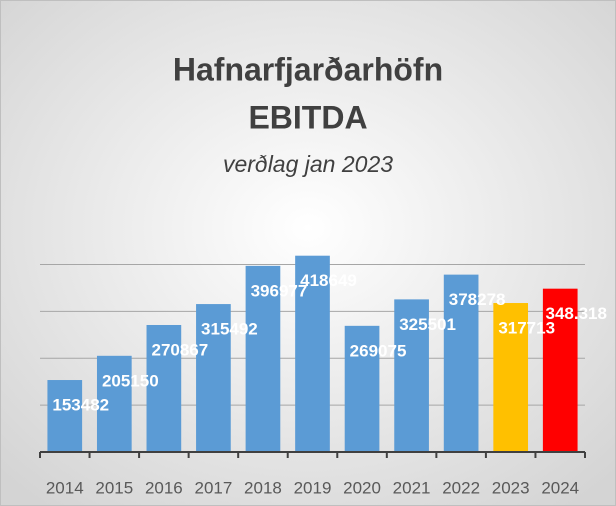 The image size is (616, 506). Describe the element at coordinates (427, 324) in the screenshot. I see `data-label: 325501` at that location.